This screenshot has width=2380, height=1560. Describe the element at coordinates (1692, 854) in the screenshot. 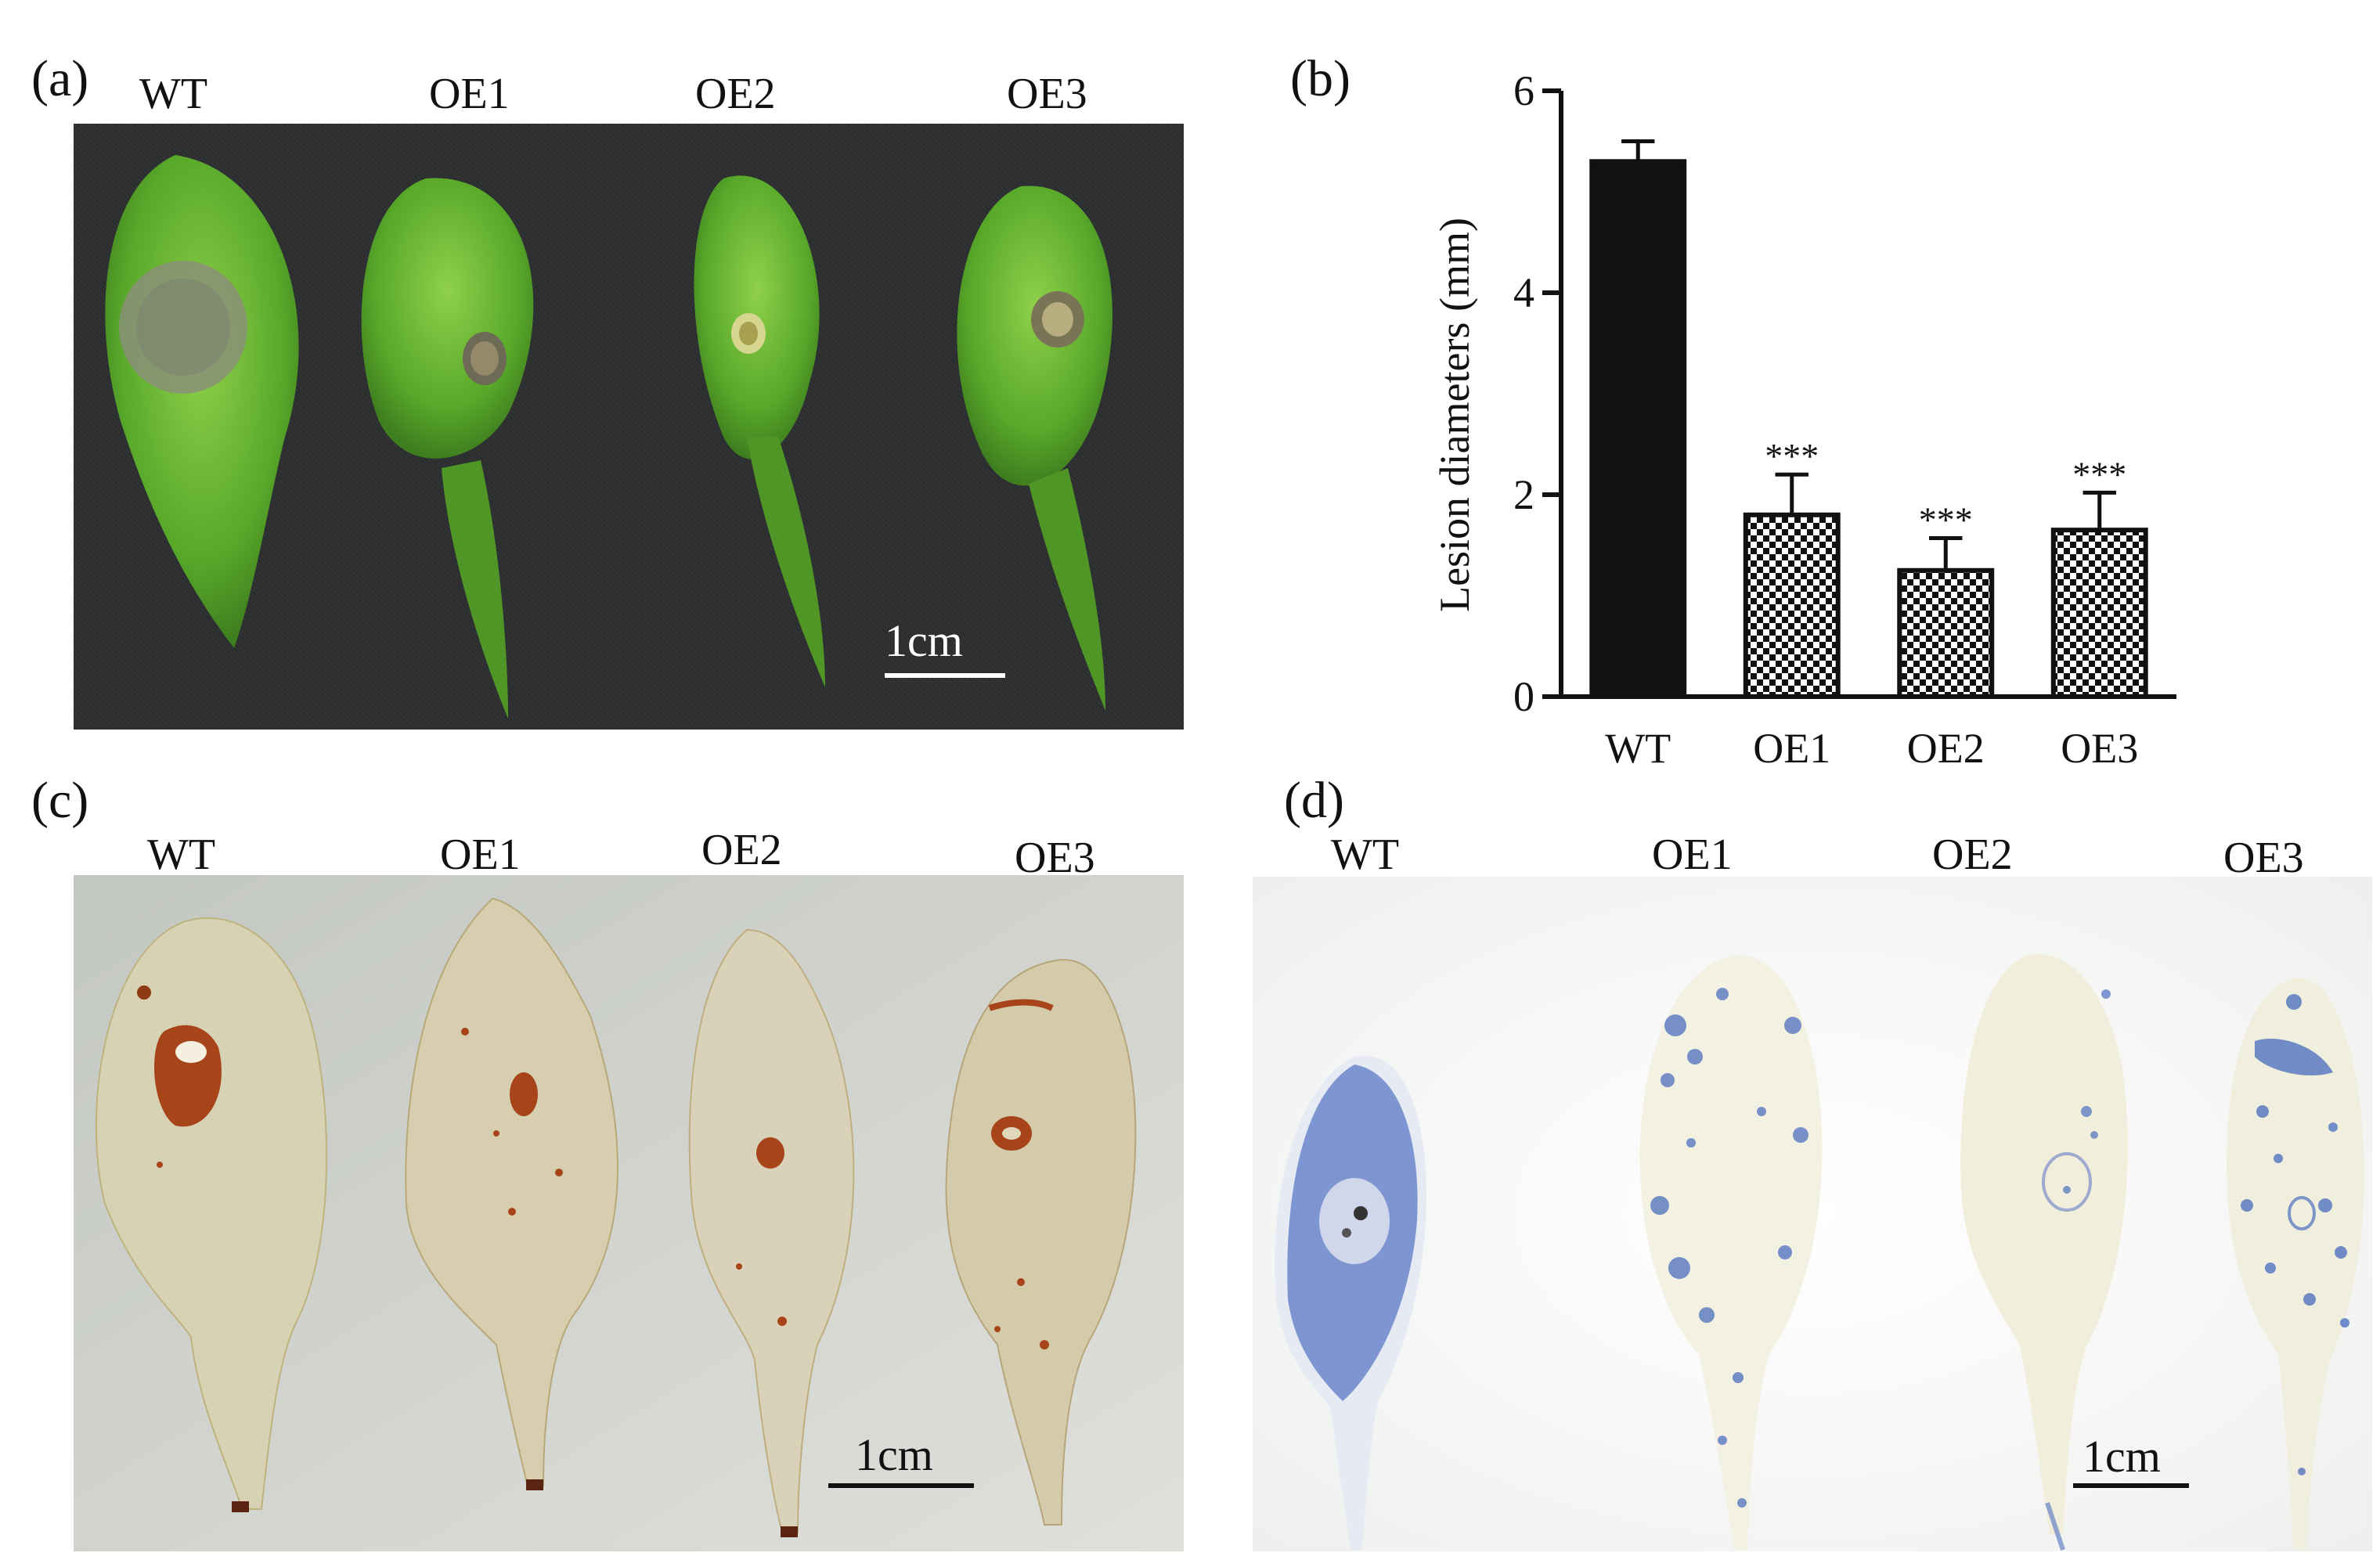

I see `panel-d-label-oe1: OE1` at that location.